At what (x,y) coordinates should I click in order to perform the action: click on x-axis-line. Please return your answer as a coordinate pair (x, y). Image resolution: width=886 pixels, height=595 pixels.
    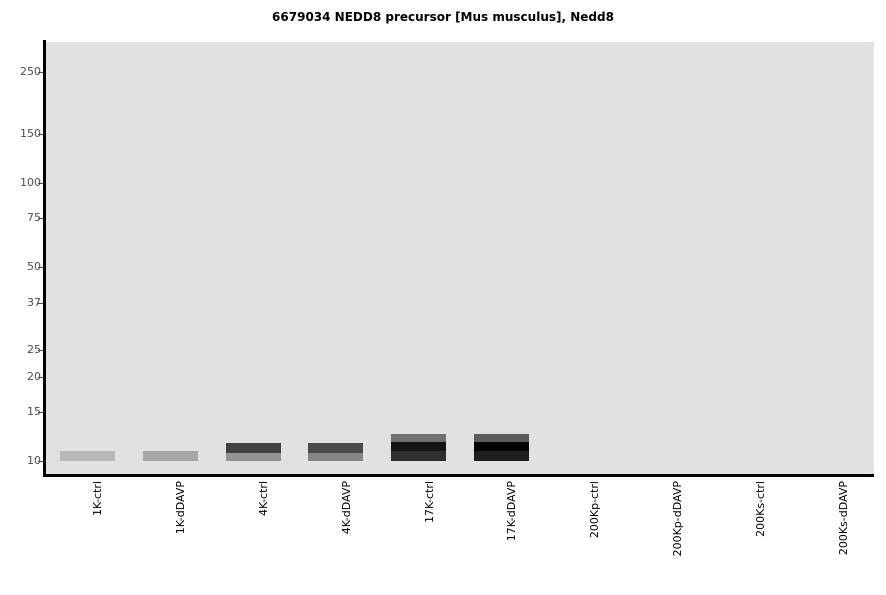
    Looking at the image, I should click on (458, 475).